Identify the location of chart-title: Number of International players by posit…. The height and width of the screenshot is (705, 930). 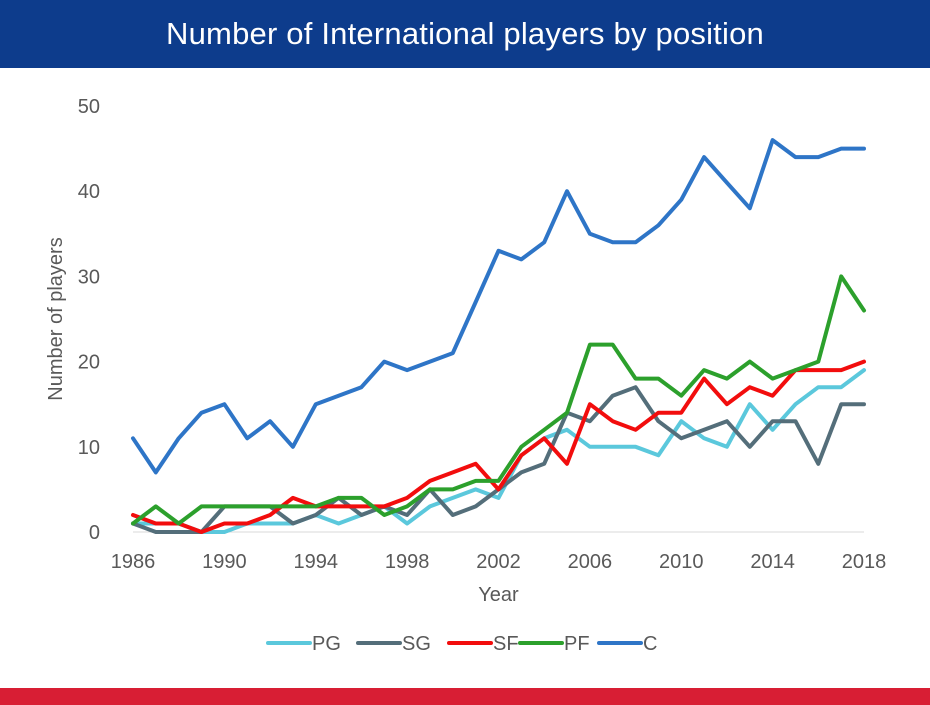
(465, 33).